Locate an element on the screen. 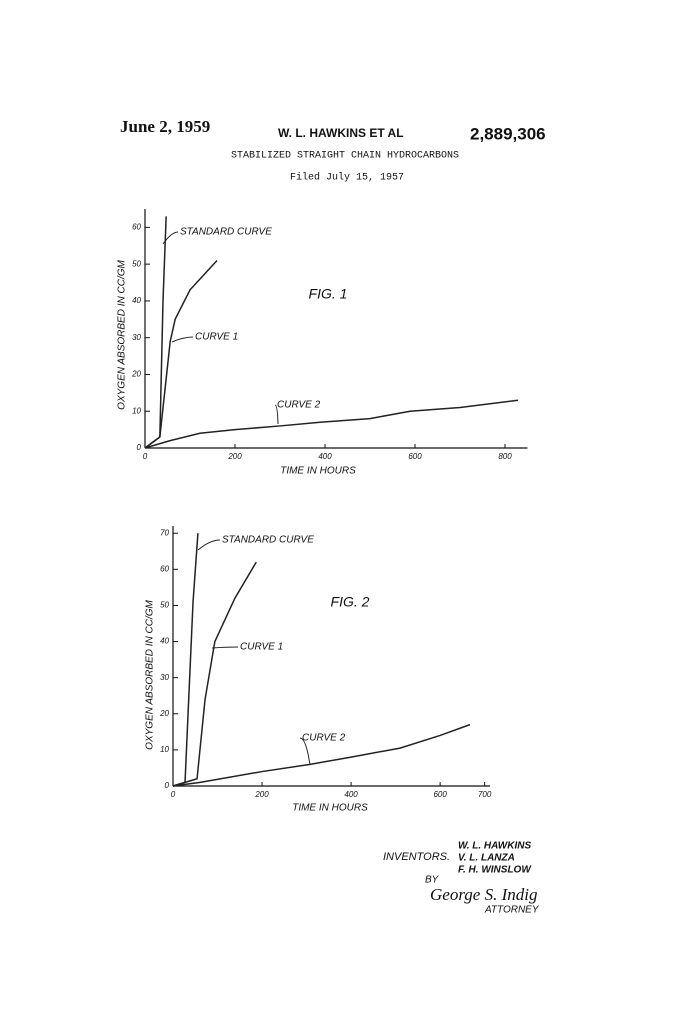 Image resolution: width=697 pixels, height=1023 pixels. figure-label: FIG. 2 is located at coordinates (350, 602).